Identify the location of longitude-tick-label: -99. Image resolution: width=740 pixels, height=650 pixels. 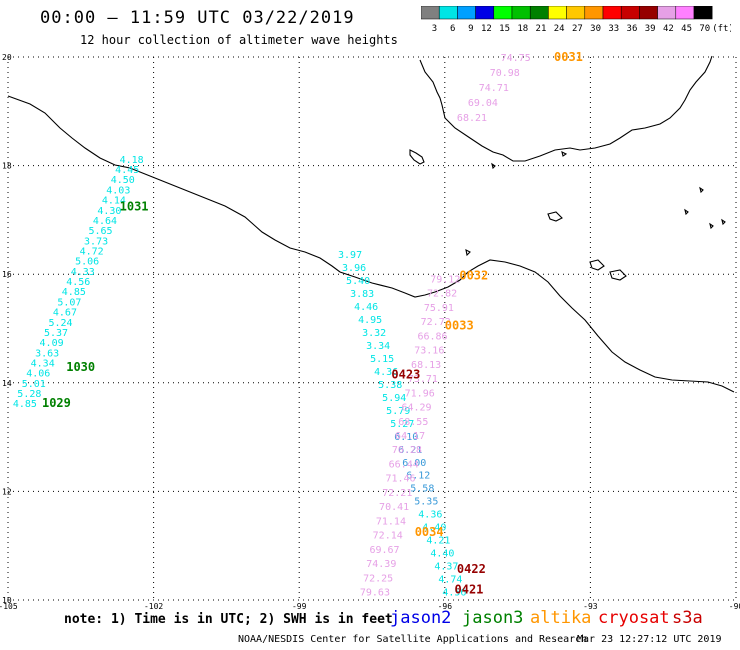
(299, 606).